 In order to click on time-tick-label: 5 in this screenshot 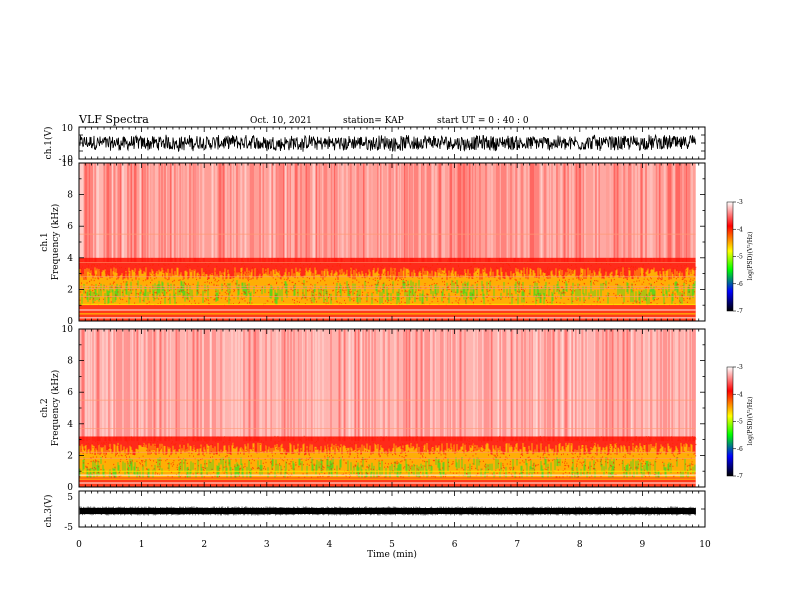, I will do `click(392, 545)`.